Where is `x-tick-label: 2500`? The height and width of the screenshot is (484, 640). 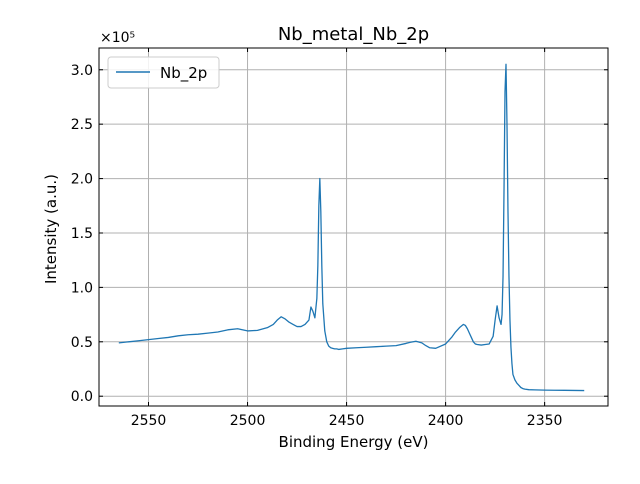 x-tick-label: 2500 is located at coordinates (248, 421).